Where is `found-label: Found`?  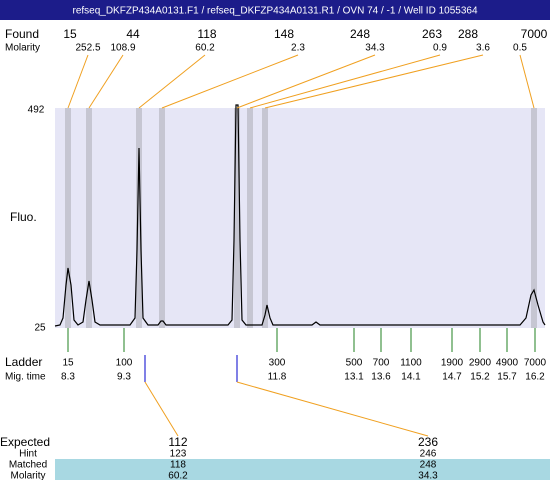
found-label: Found is located at coordinates (22, 34).